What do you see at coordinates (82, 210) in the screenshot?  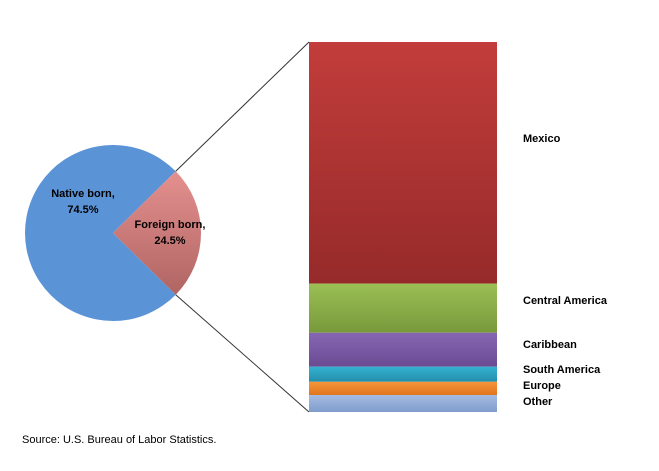 I see `pie-value-native-born: 74.5%` at bounding box center [82, 210].